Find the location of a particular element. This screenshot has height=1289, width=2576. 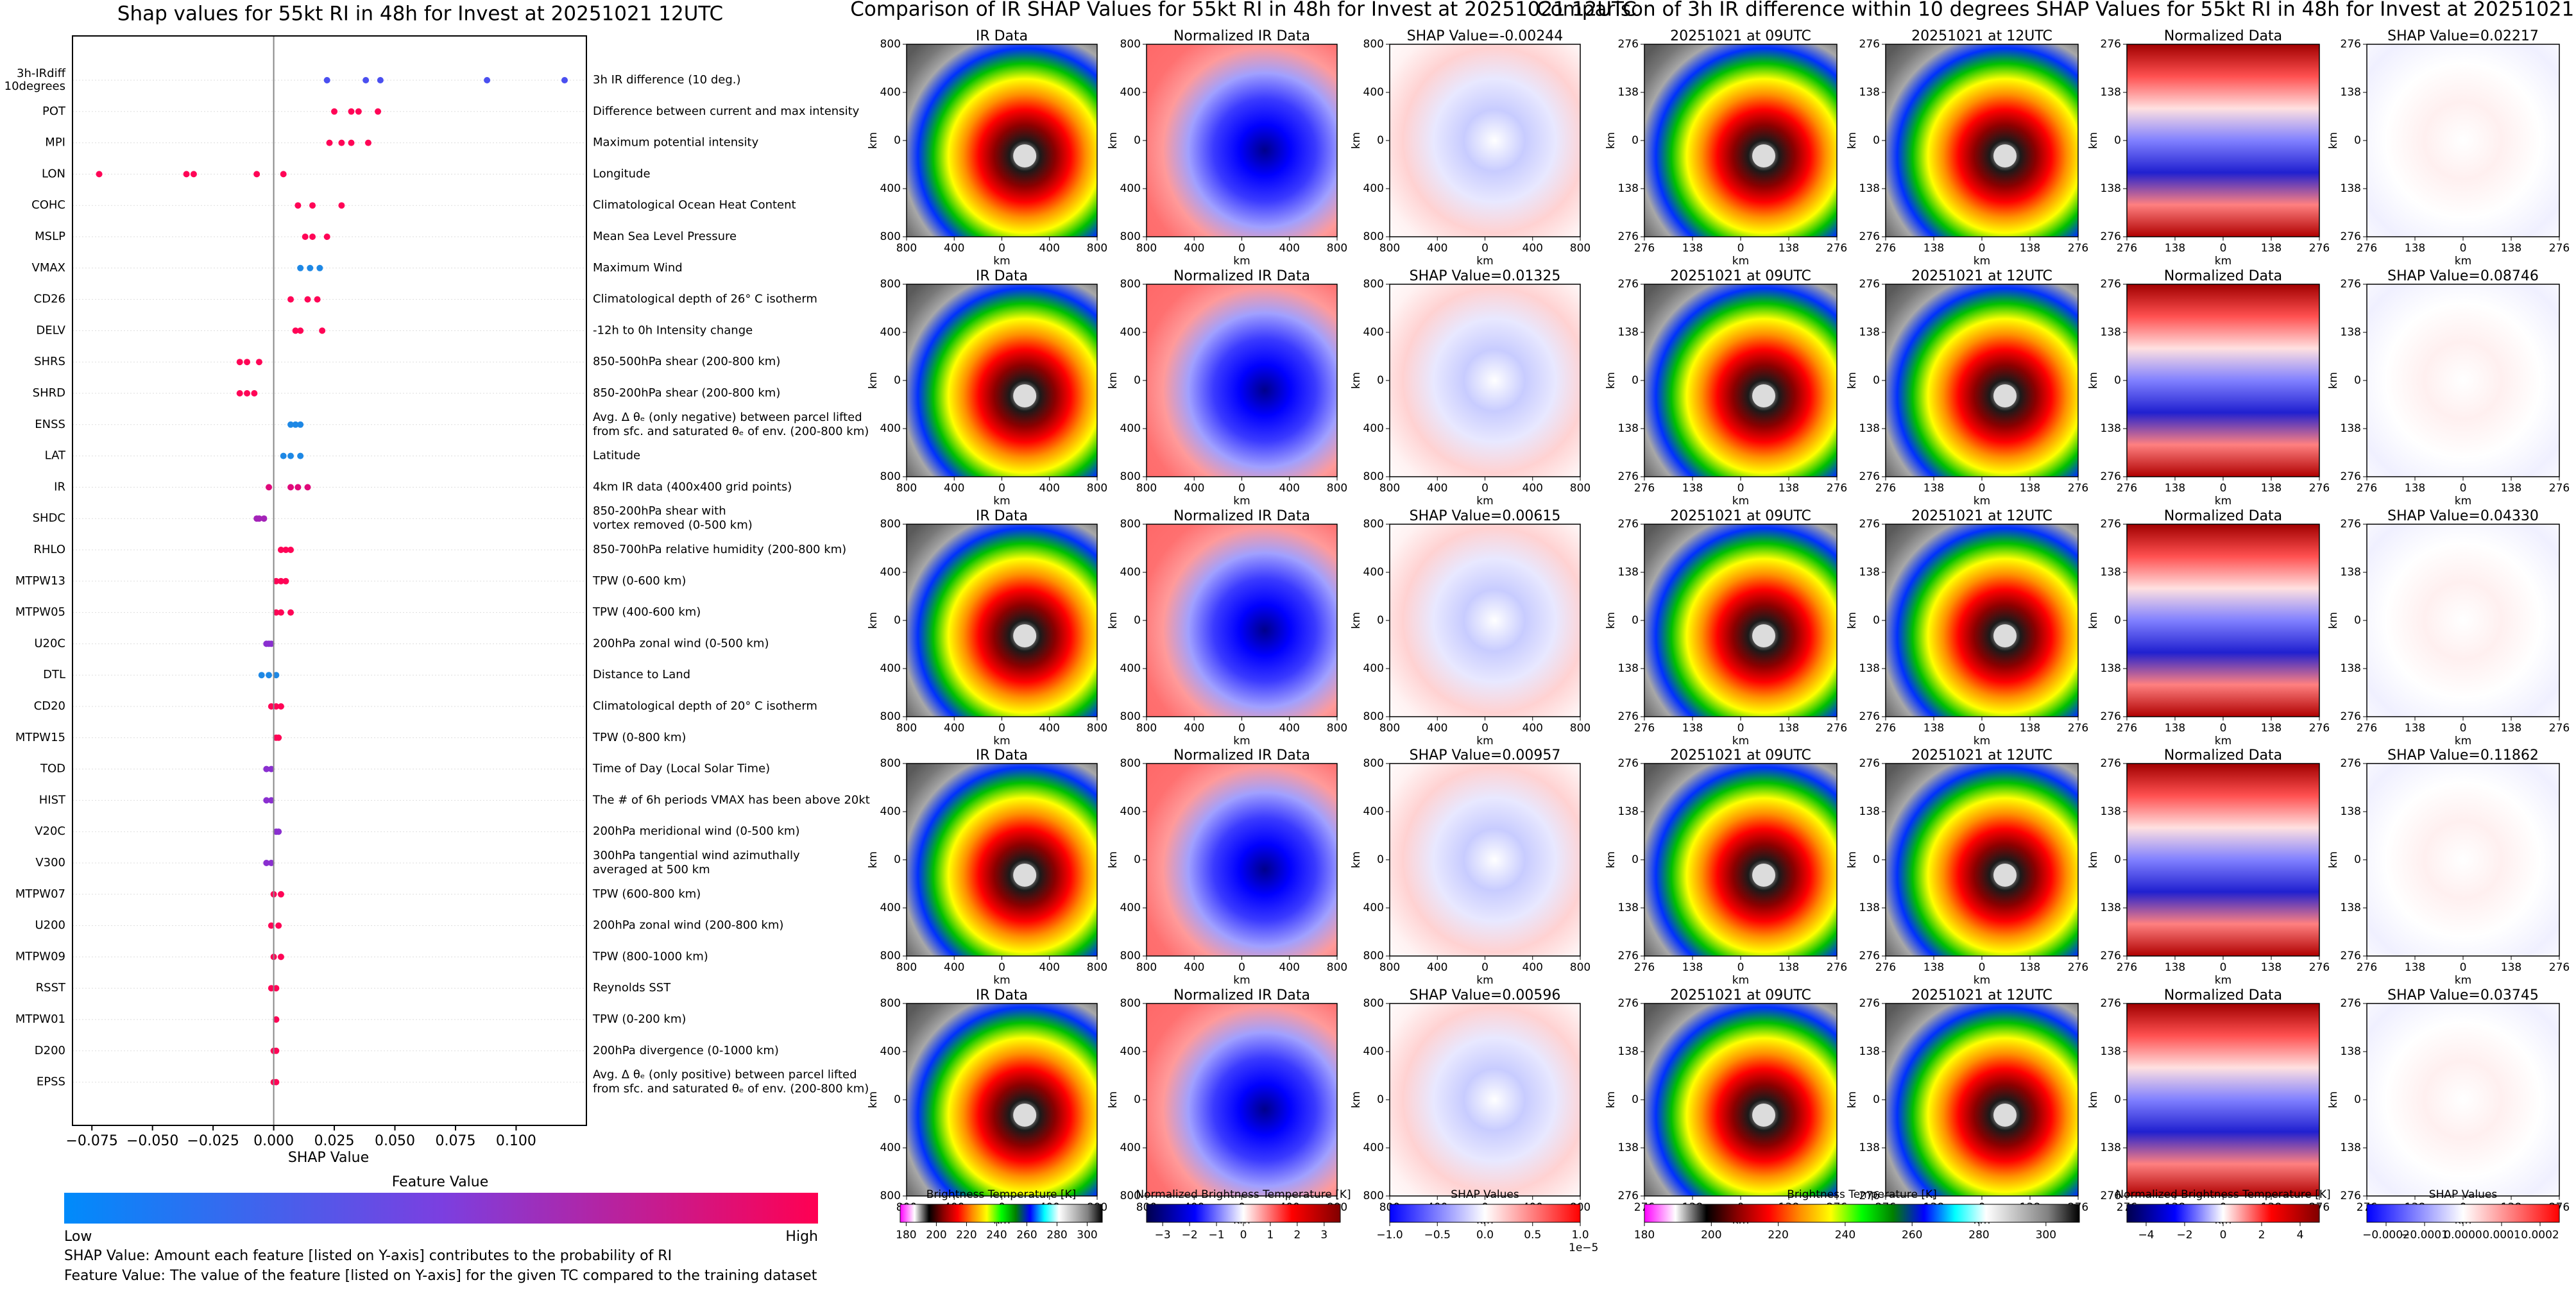

feature-label: SHDC is located at coordinates (49, 518).